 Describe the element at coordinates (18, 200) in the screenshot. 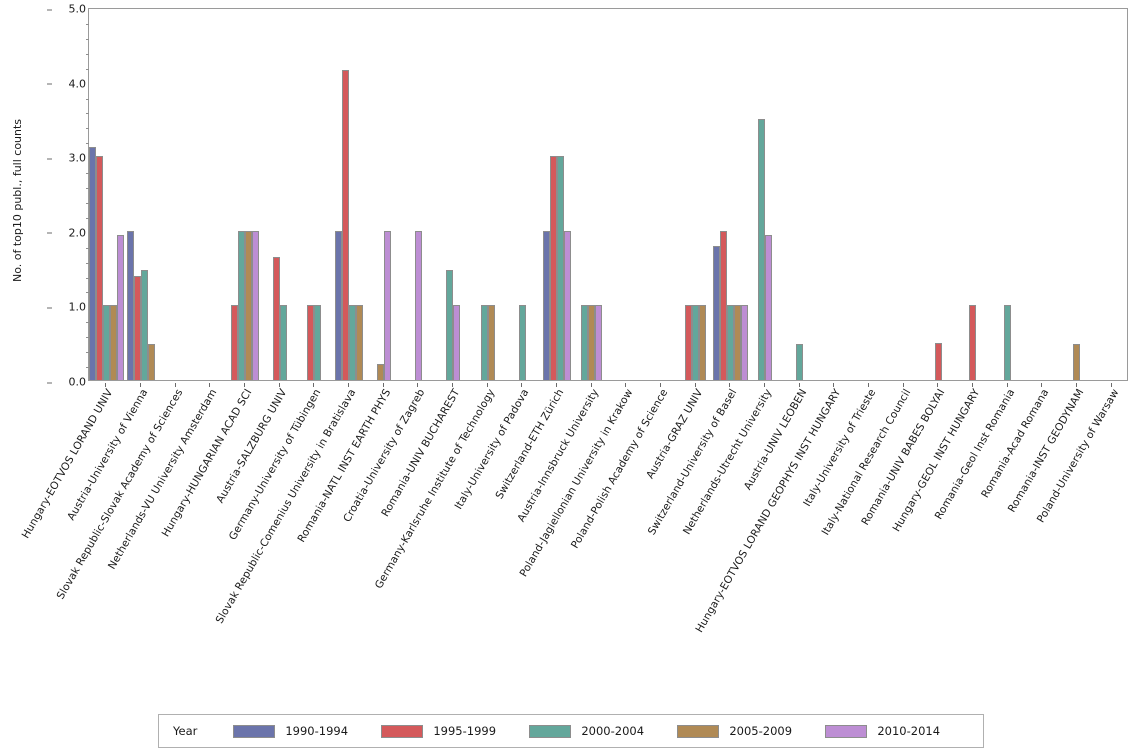

I see `y-axis-label: No. of top10 publ., full counts` at that location.